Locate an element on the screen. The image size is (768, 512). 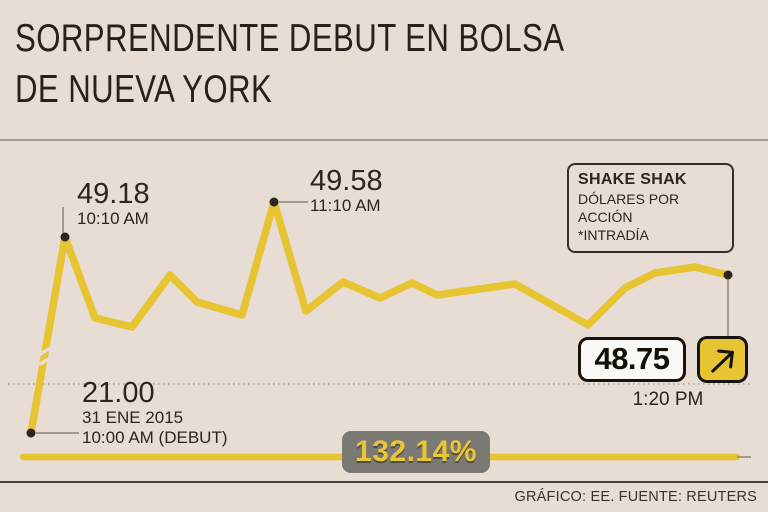
annotation-debut-value: 21.00 is located at coordinates (118, 393).